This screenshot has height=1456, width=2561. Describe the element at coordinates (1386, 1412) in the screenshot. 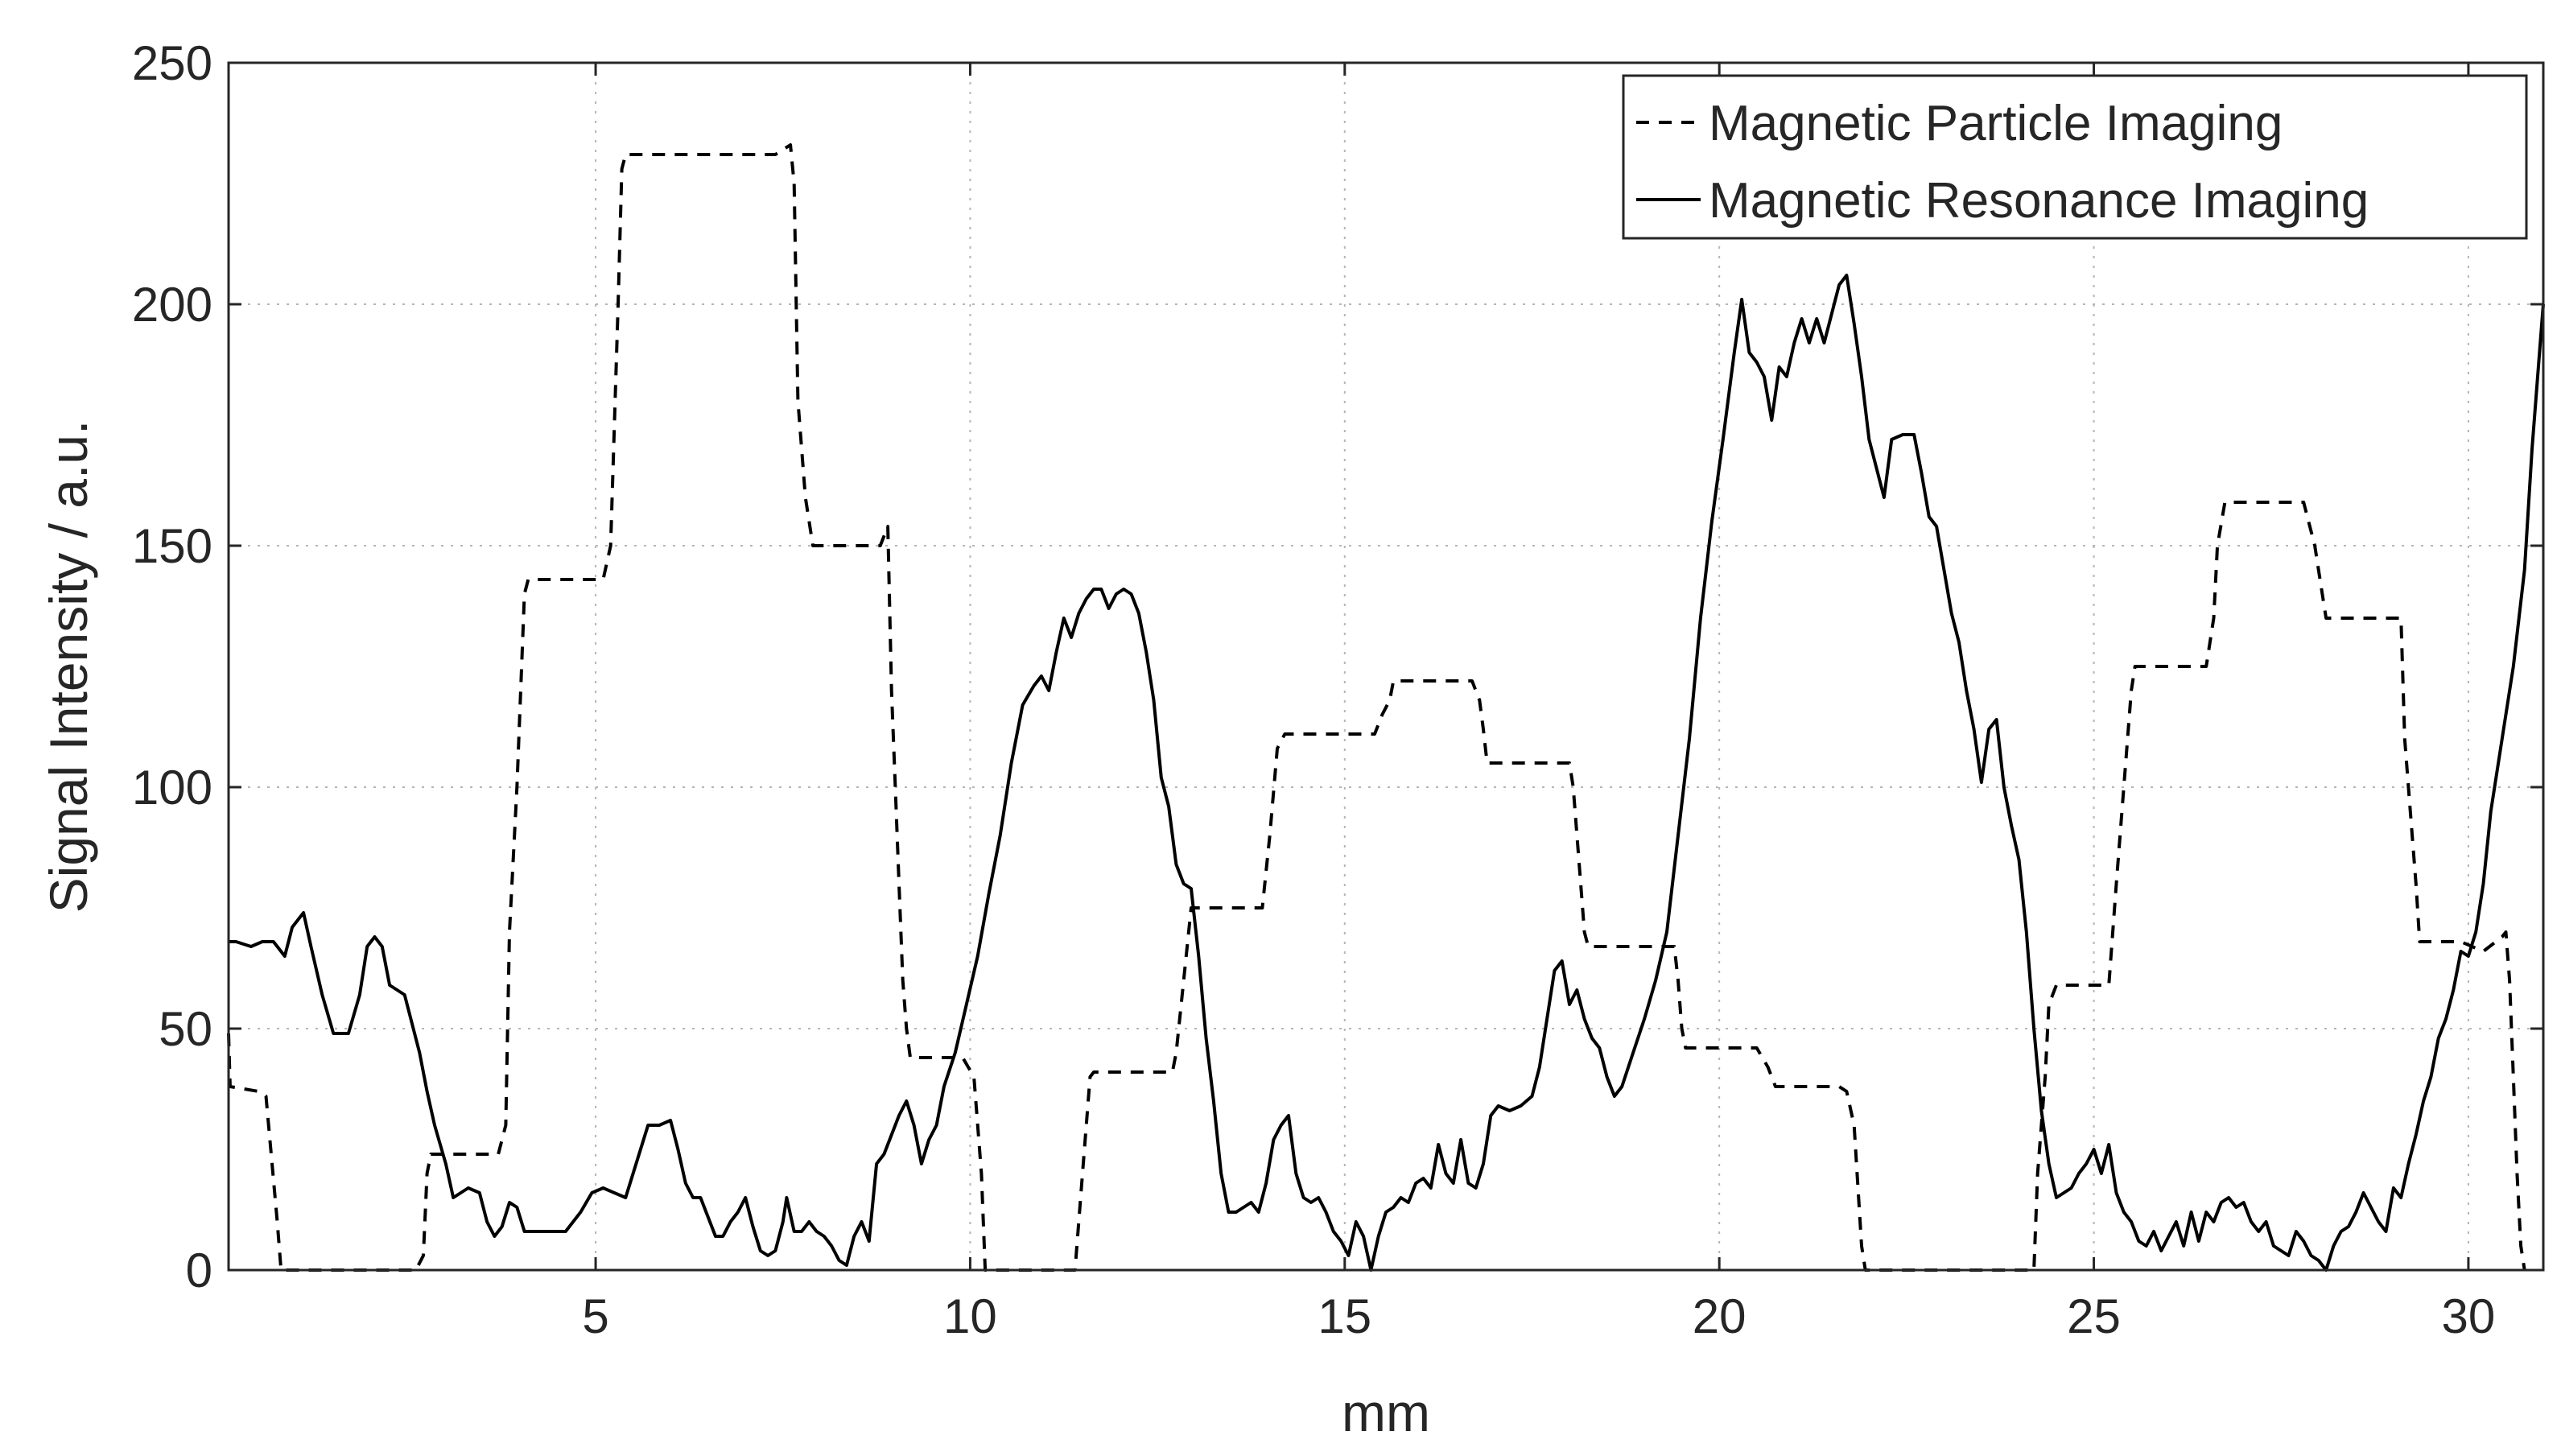

I see `x-axis-label: mm` at that location.